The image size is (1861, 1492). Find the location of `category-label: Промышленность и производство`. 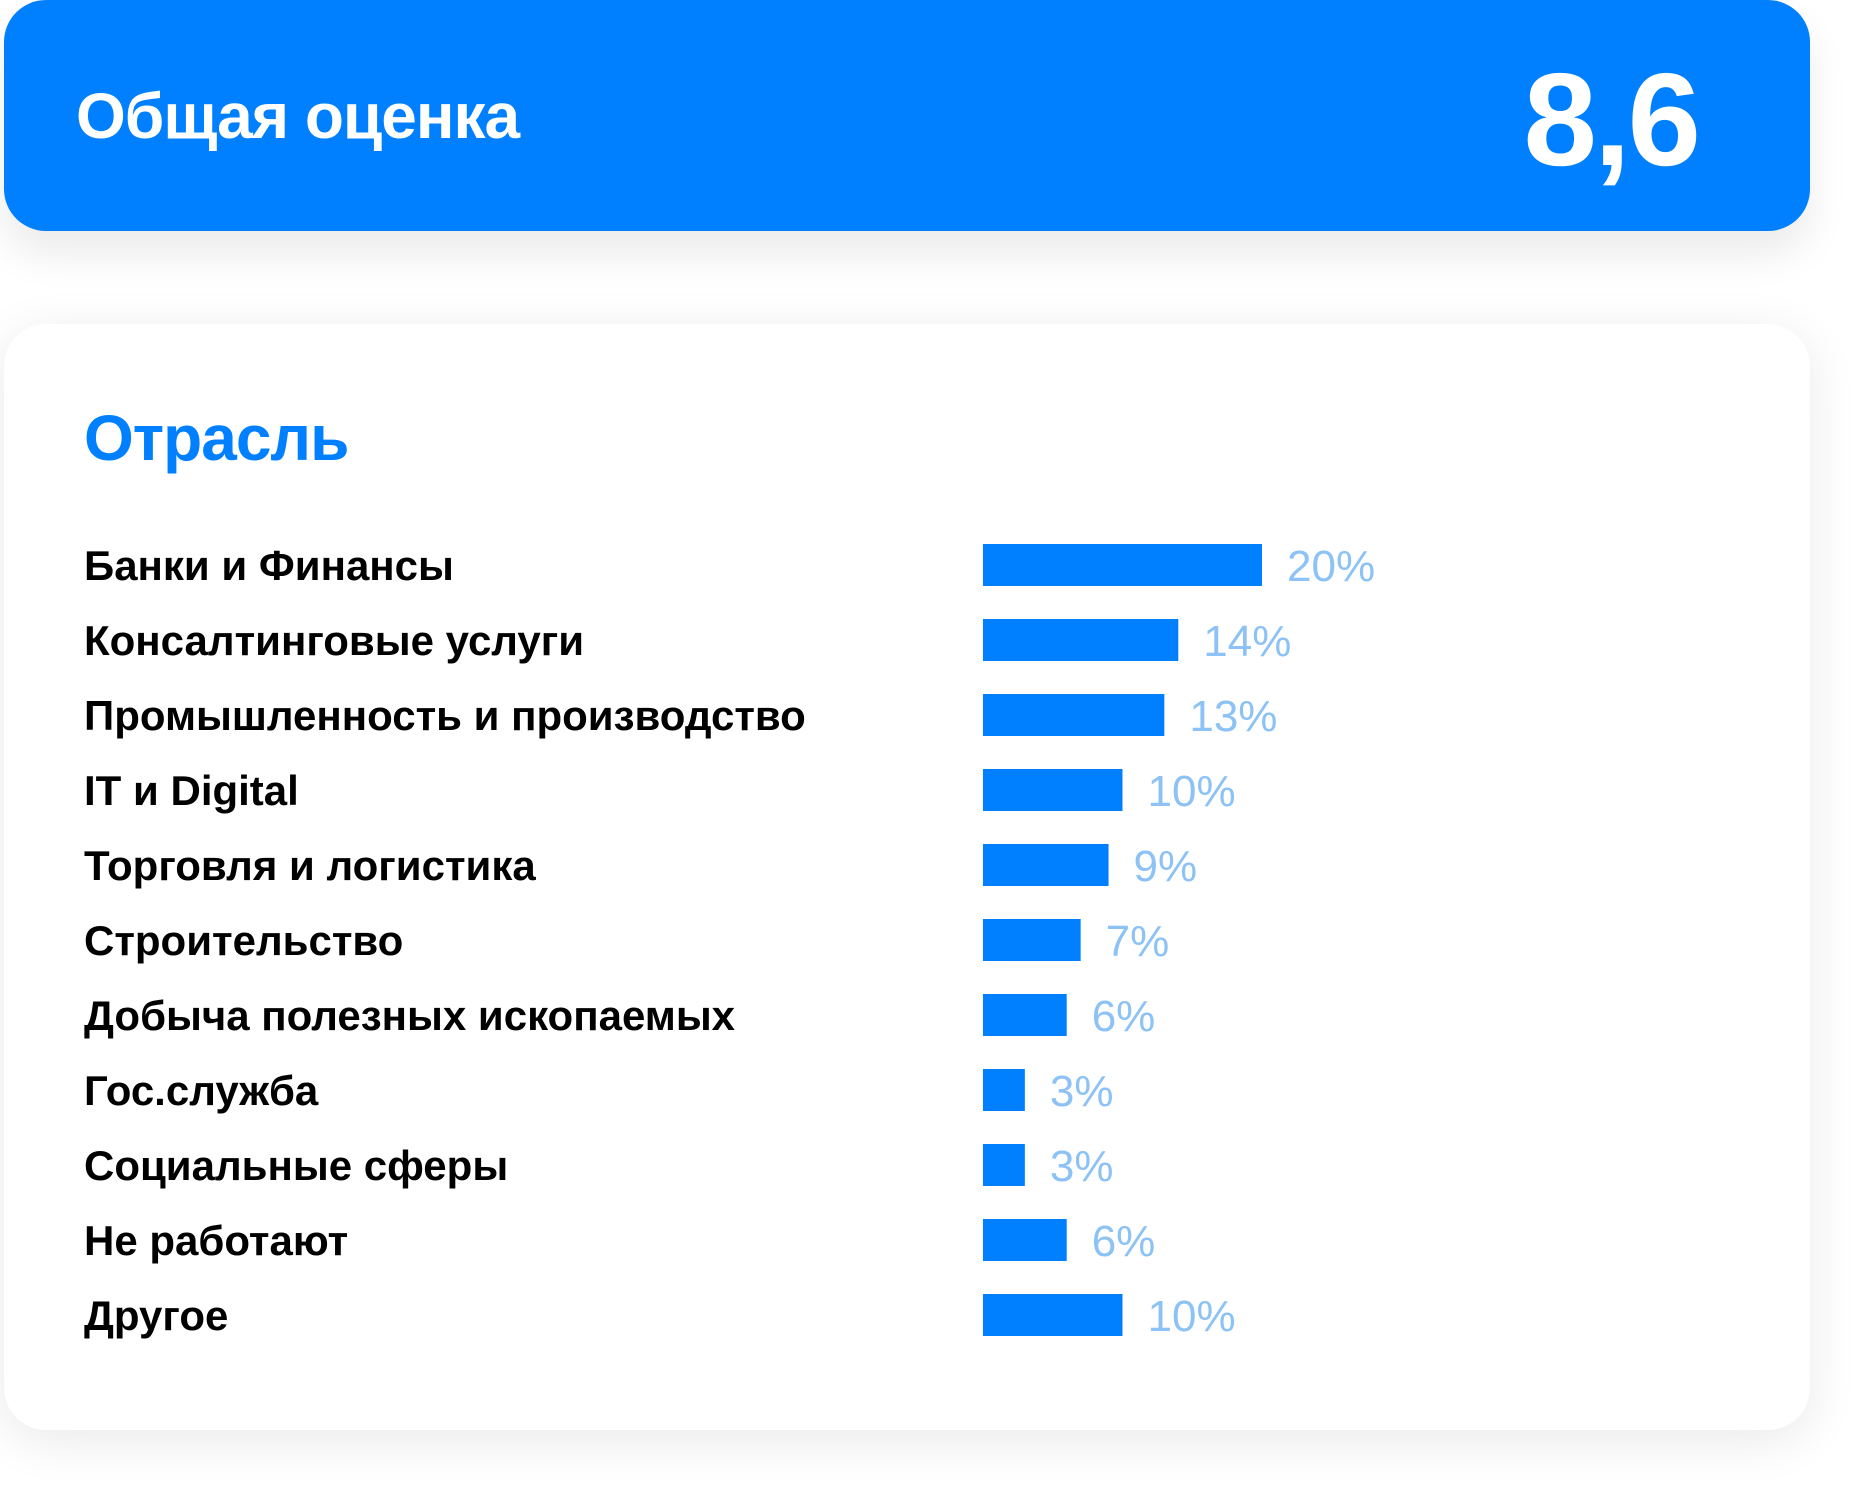

category-label: Промышленность и производство is located at coordinates (445, 715).